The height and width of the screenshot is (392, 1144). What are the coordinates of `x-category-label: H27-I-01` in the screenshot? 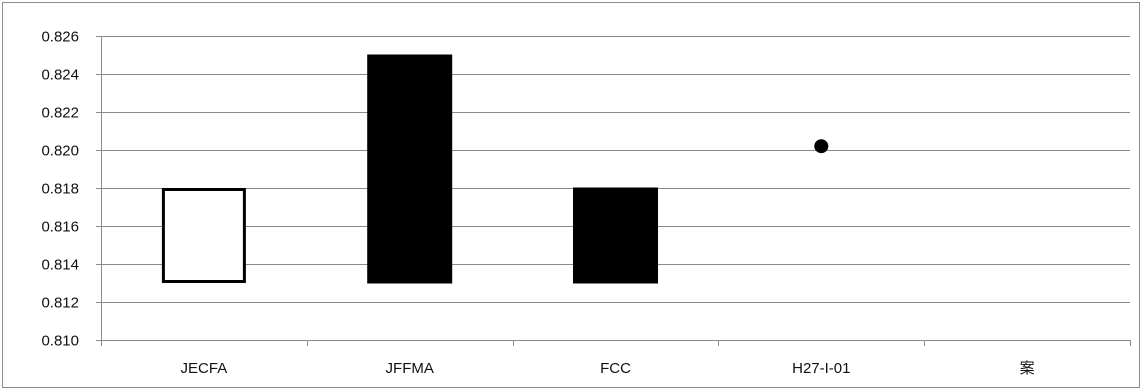 It's located at (821, 368).